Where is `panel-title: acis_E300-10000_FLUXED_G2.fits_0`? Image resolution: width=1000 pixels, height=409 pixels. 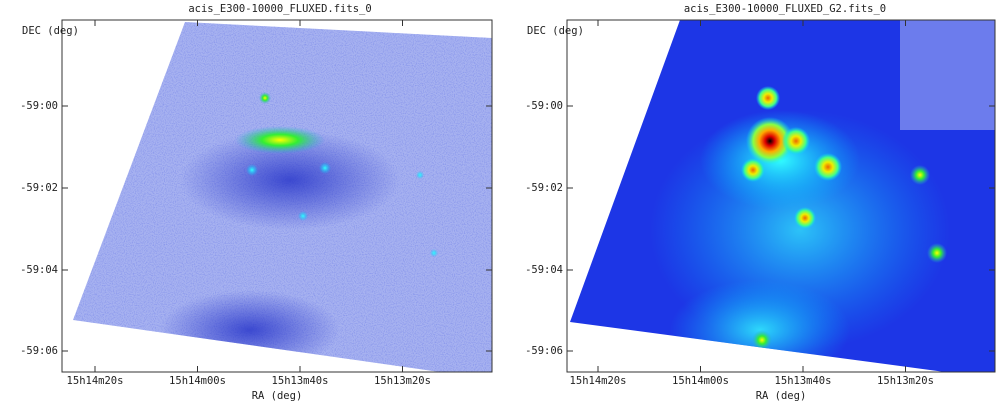
panel-title: acis_E300-10000_FLUXED_G2.fits_0 is located at coordinates (785, 9).